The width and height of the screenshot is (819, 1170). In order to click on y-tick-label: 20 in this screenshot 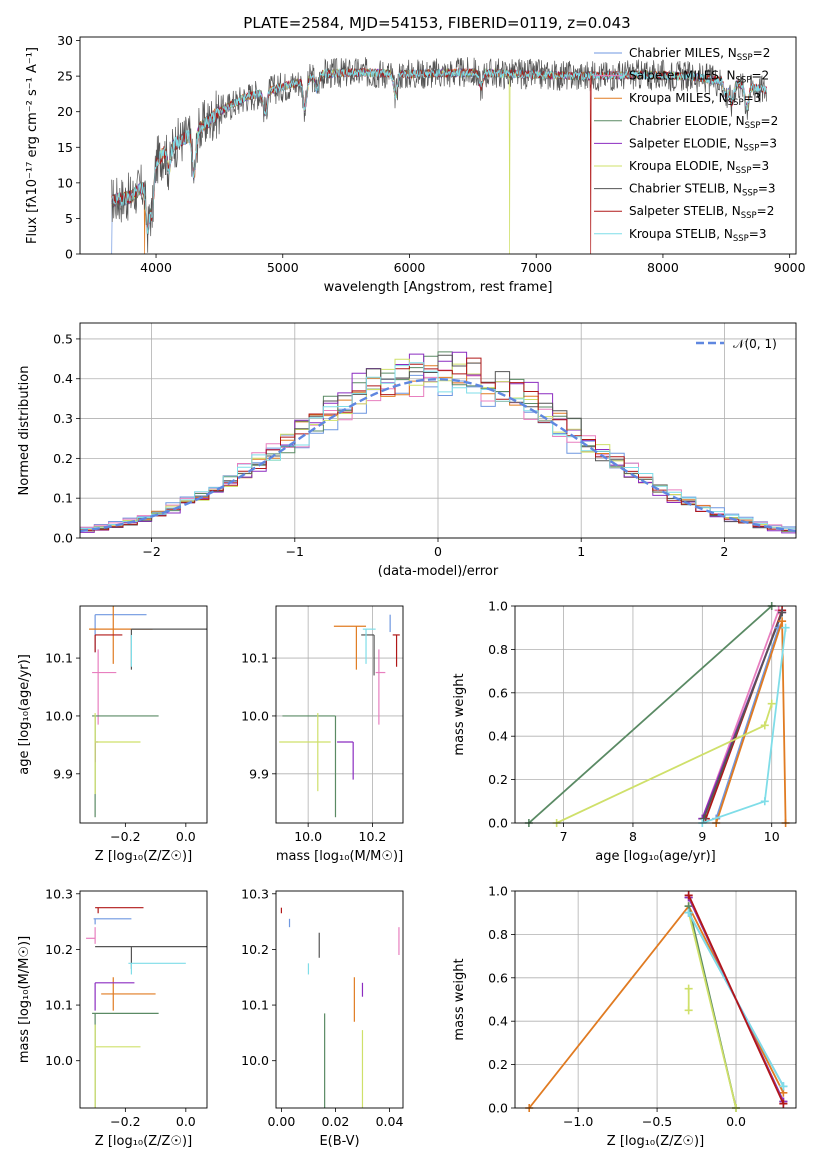, I will do `click(65, 111)`.